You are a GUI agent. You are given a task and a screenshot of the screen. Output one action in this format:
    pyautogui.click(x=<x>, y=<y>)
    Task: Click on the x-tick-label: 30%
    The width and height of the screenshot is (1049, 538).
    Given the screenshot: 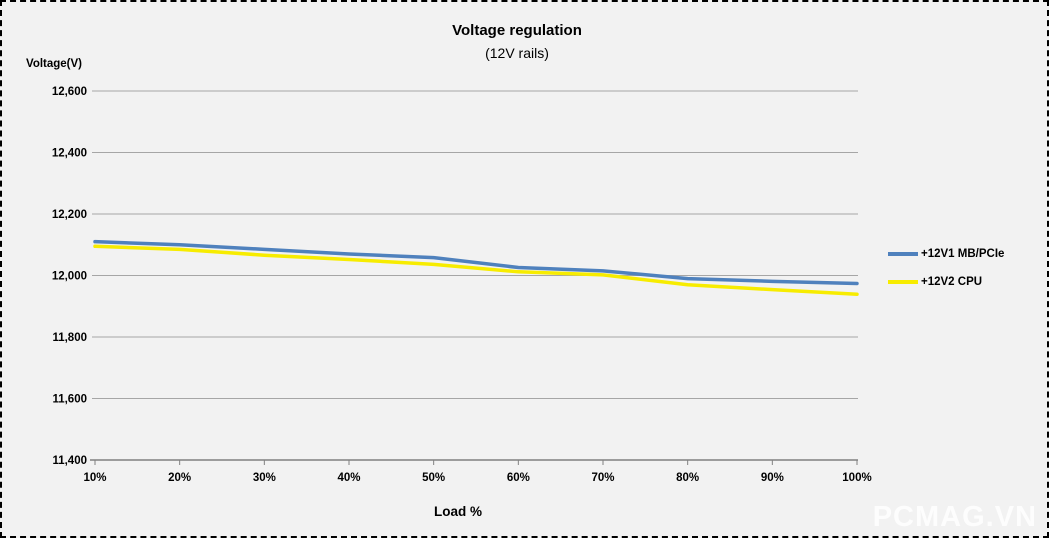 What is the action you would take?
    pyautogui.click(x=264, y=478)
    